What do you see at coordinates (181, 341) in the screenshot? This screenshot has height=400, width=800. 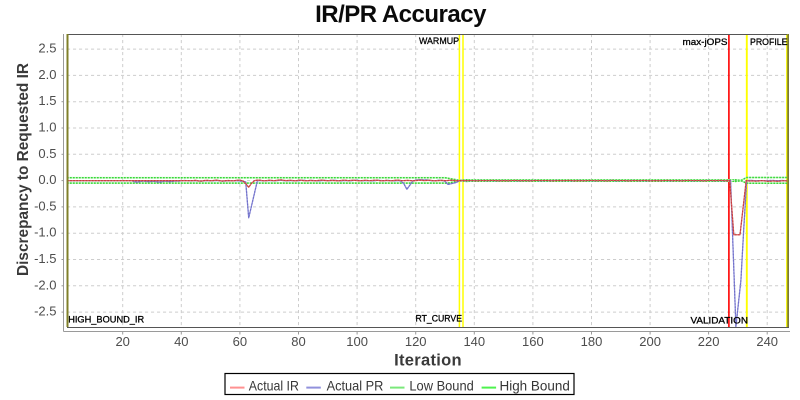 I see `svg-text: 40` at bounding box center [181, 341].